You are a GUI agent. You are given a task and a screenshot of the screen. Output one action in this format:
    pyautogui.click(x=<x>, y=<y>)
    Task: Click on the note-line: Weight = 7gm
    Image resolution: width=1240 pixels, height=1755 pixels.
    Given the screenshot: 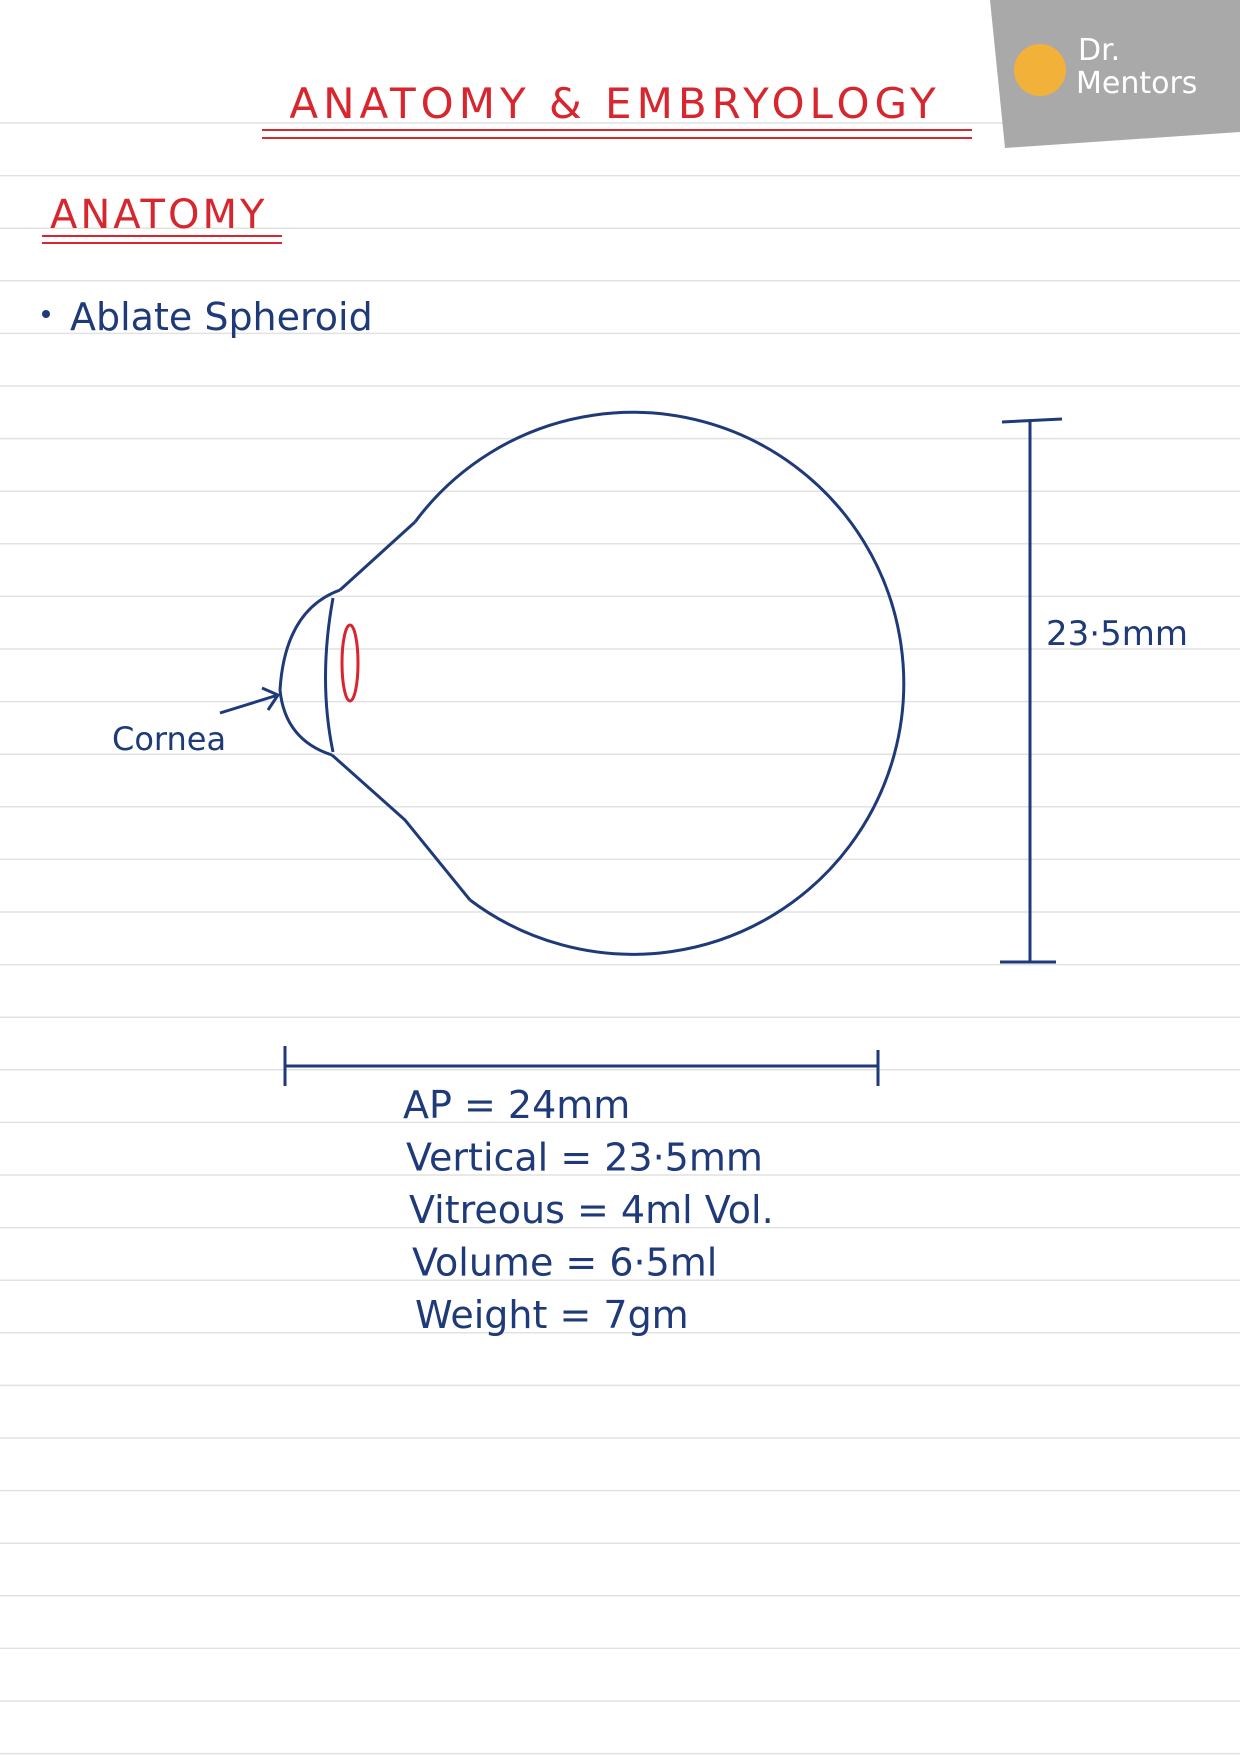 What is the action you would take?
    pyautogui.click(x=552, y=1315)
    